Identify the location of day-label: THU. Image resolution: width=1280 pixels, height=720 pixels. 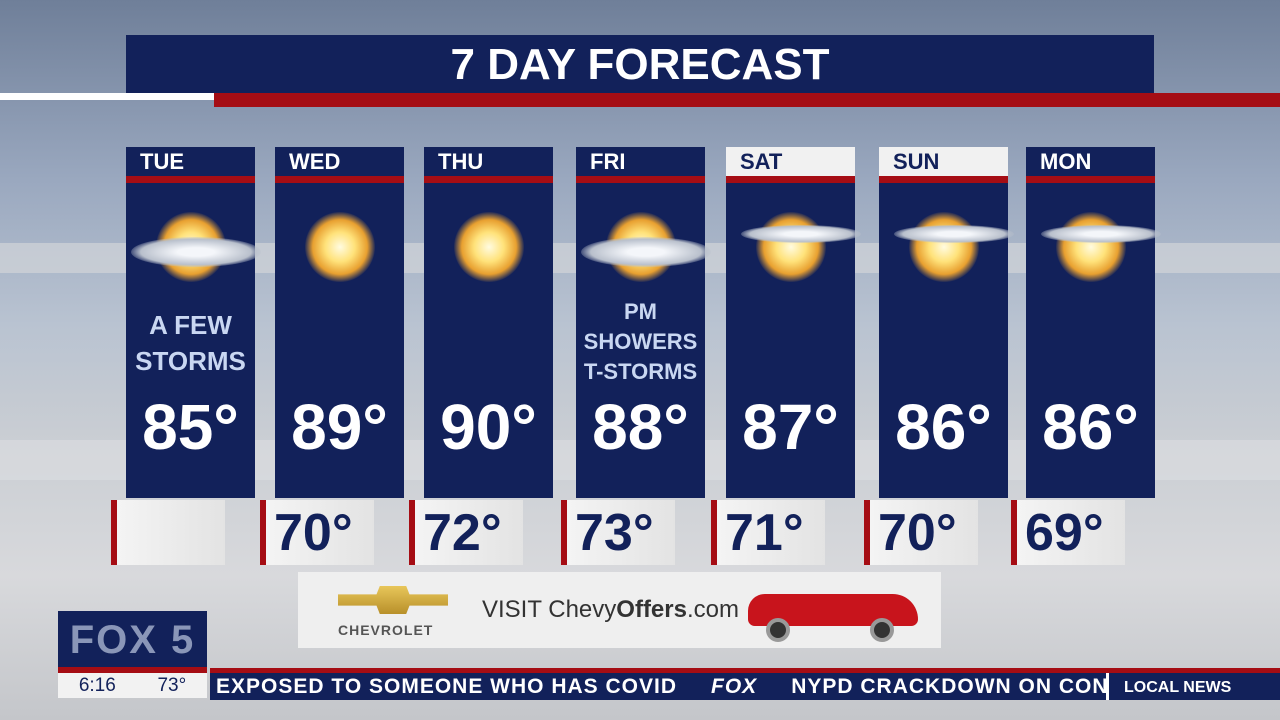
(461, 161).